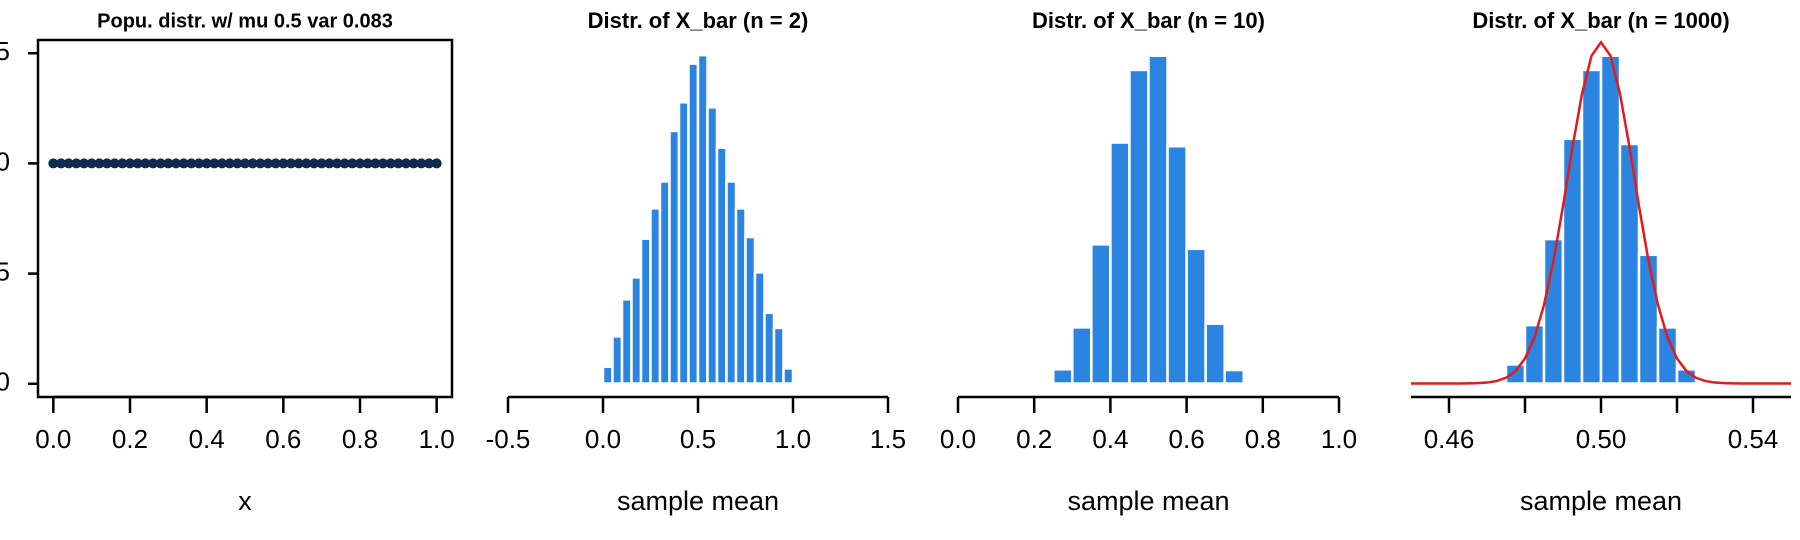 The width and height of the screenshot is (1800, 540). I want to click on x-tick-label: 1.5, so click(888, 439).